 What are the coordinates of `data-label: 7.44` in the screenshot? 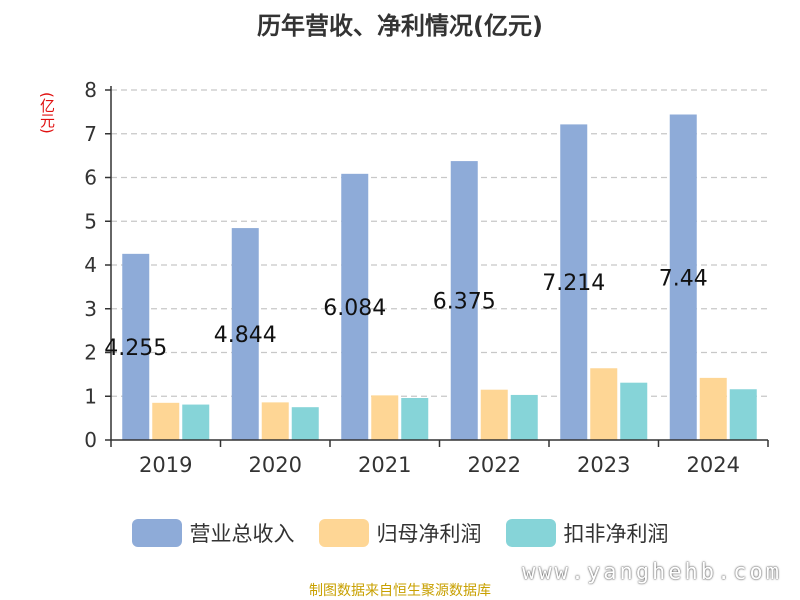 It's located at (683, 278).